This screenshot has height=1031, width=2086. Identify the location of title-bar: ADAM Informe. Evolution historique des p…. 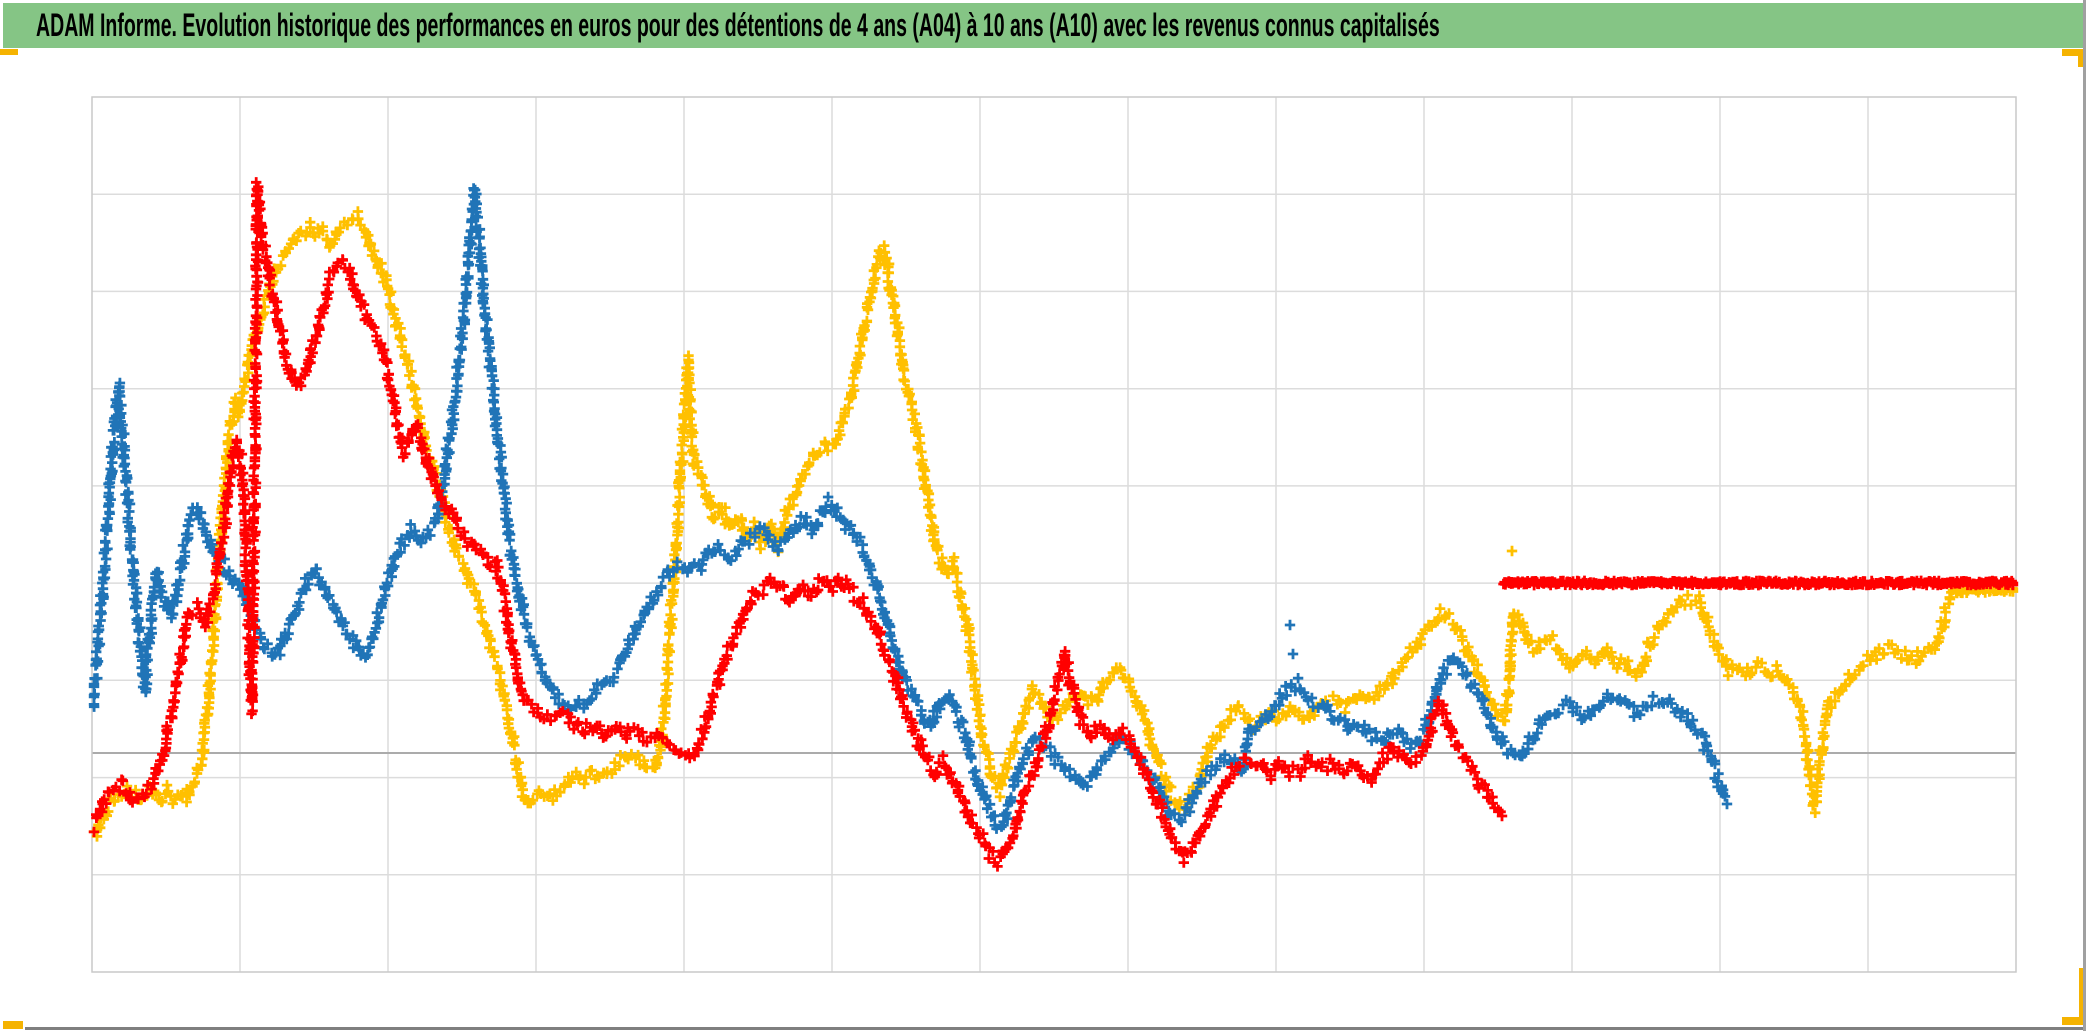
(1043, 25).